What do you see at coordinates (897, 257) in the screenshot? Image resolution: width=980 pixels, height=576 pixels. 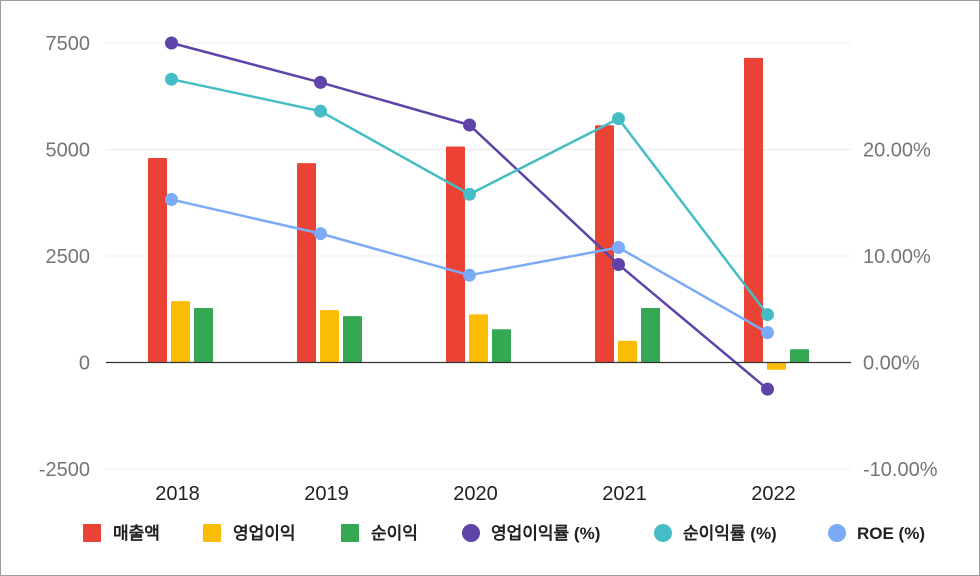 I see `right-tick-label: 10.00%` at bounding box center [897, 257].